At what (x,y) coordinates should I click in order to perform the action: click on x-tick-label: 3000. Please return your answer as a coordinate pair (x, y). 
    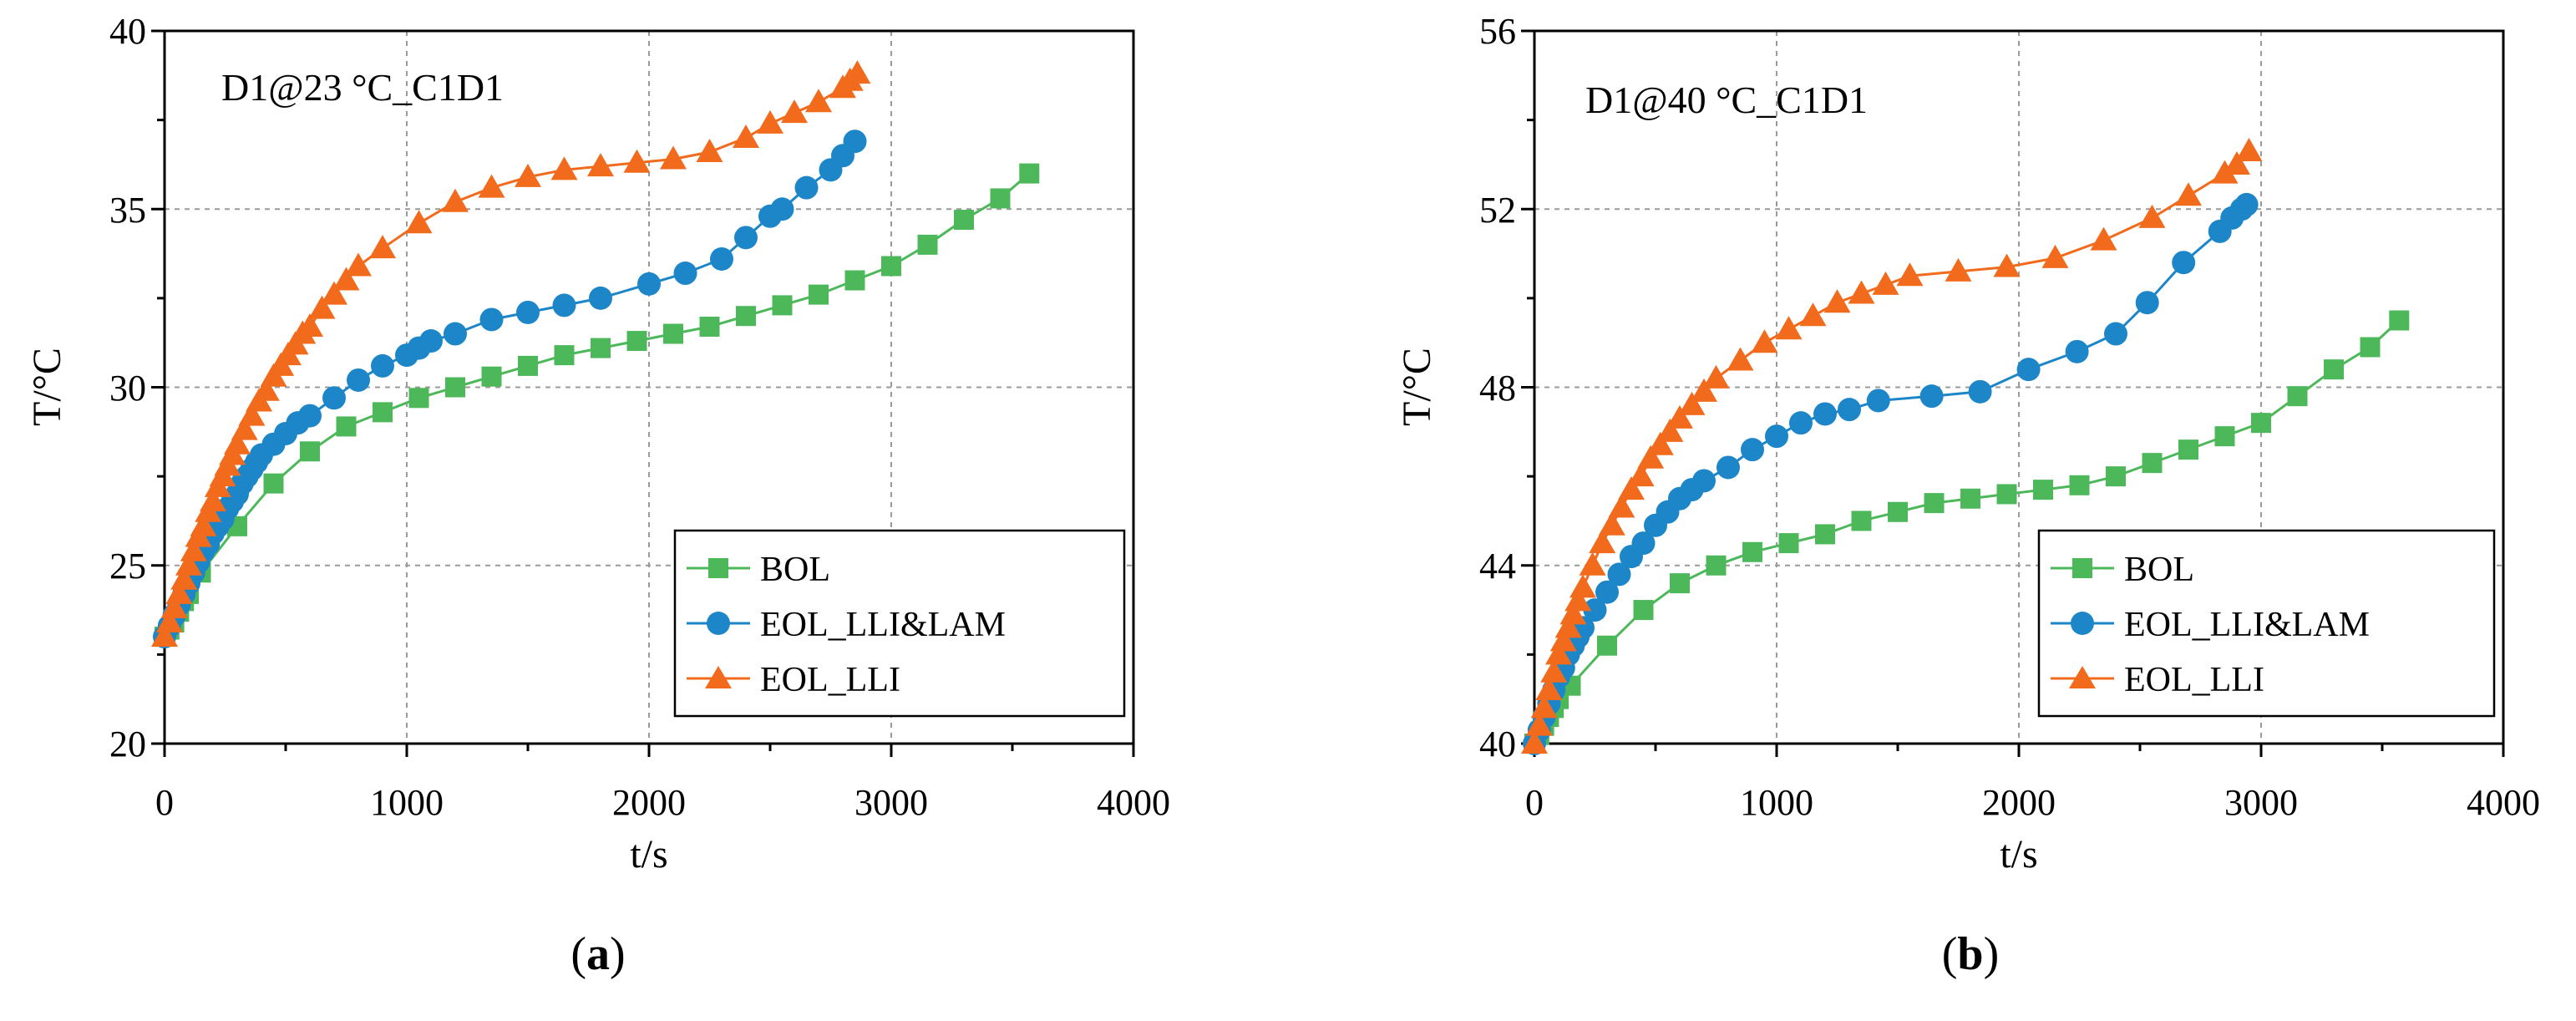
    Looking at the image, I should click on (2261, 802).